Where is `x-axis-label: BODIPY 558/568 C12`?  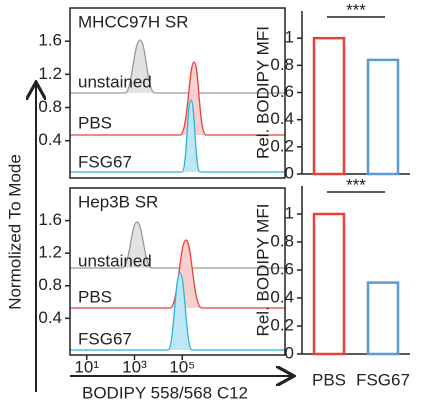 x-axis-label: BODIPY 558/568 C12 is located at coordinates (165, 392).